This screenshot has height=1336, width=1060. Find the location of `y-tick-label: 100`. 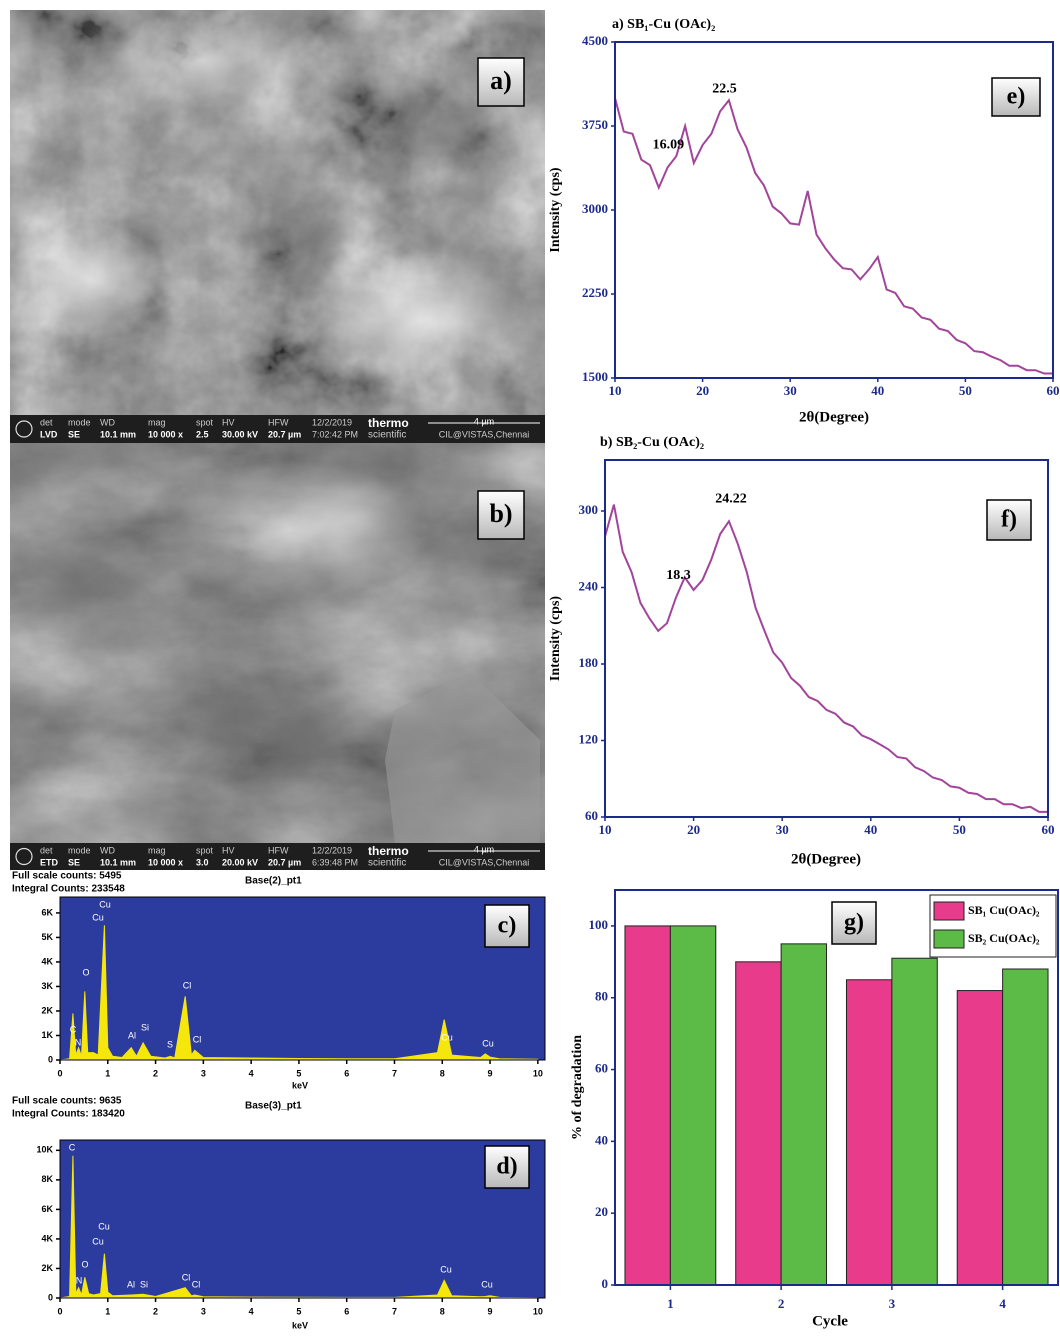

y-tick-label: 100 is located at coordinates (599, 924).